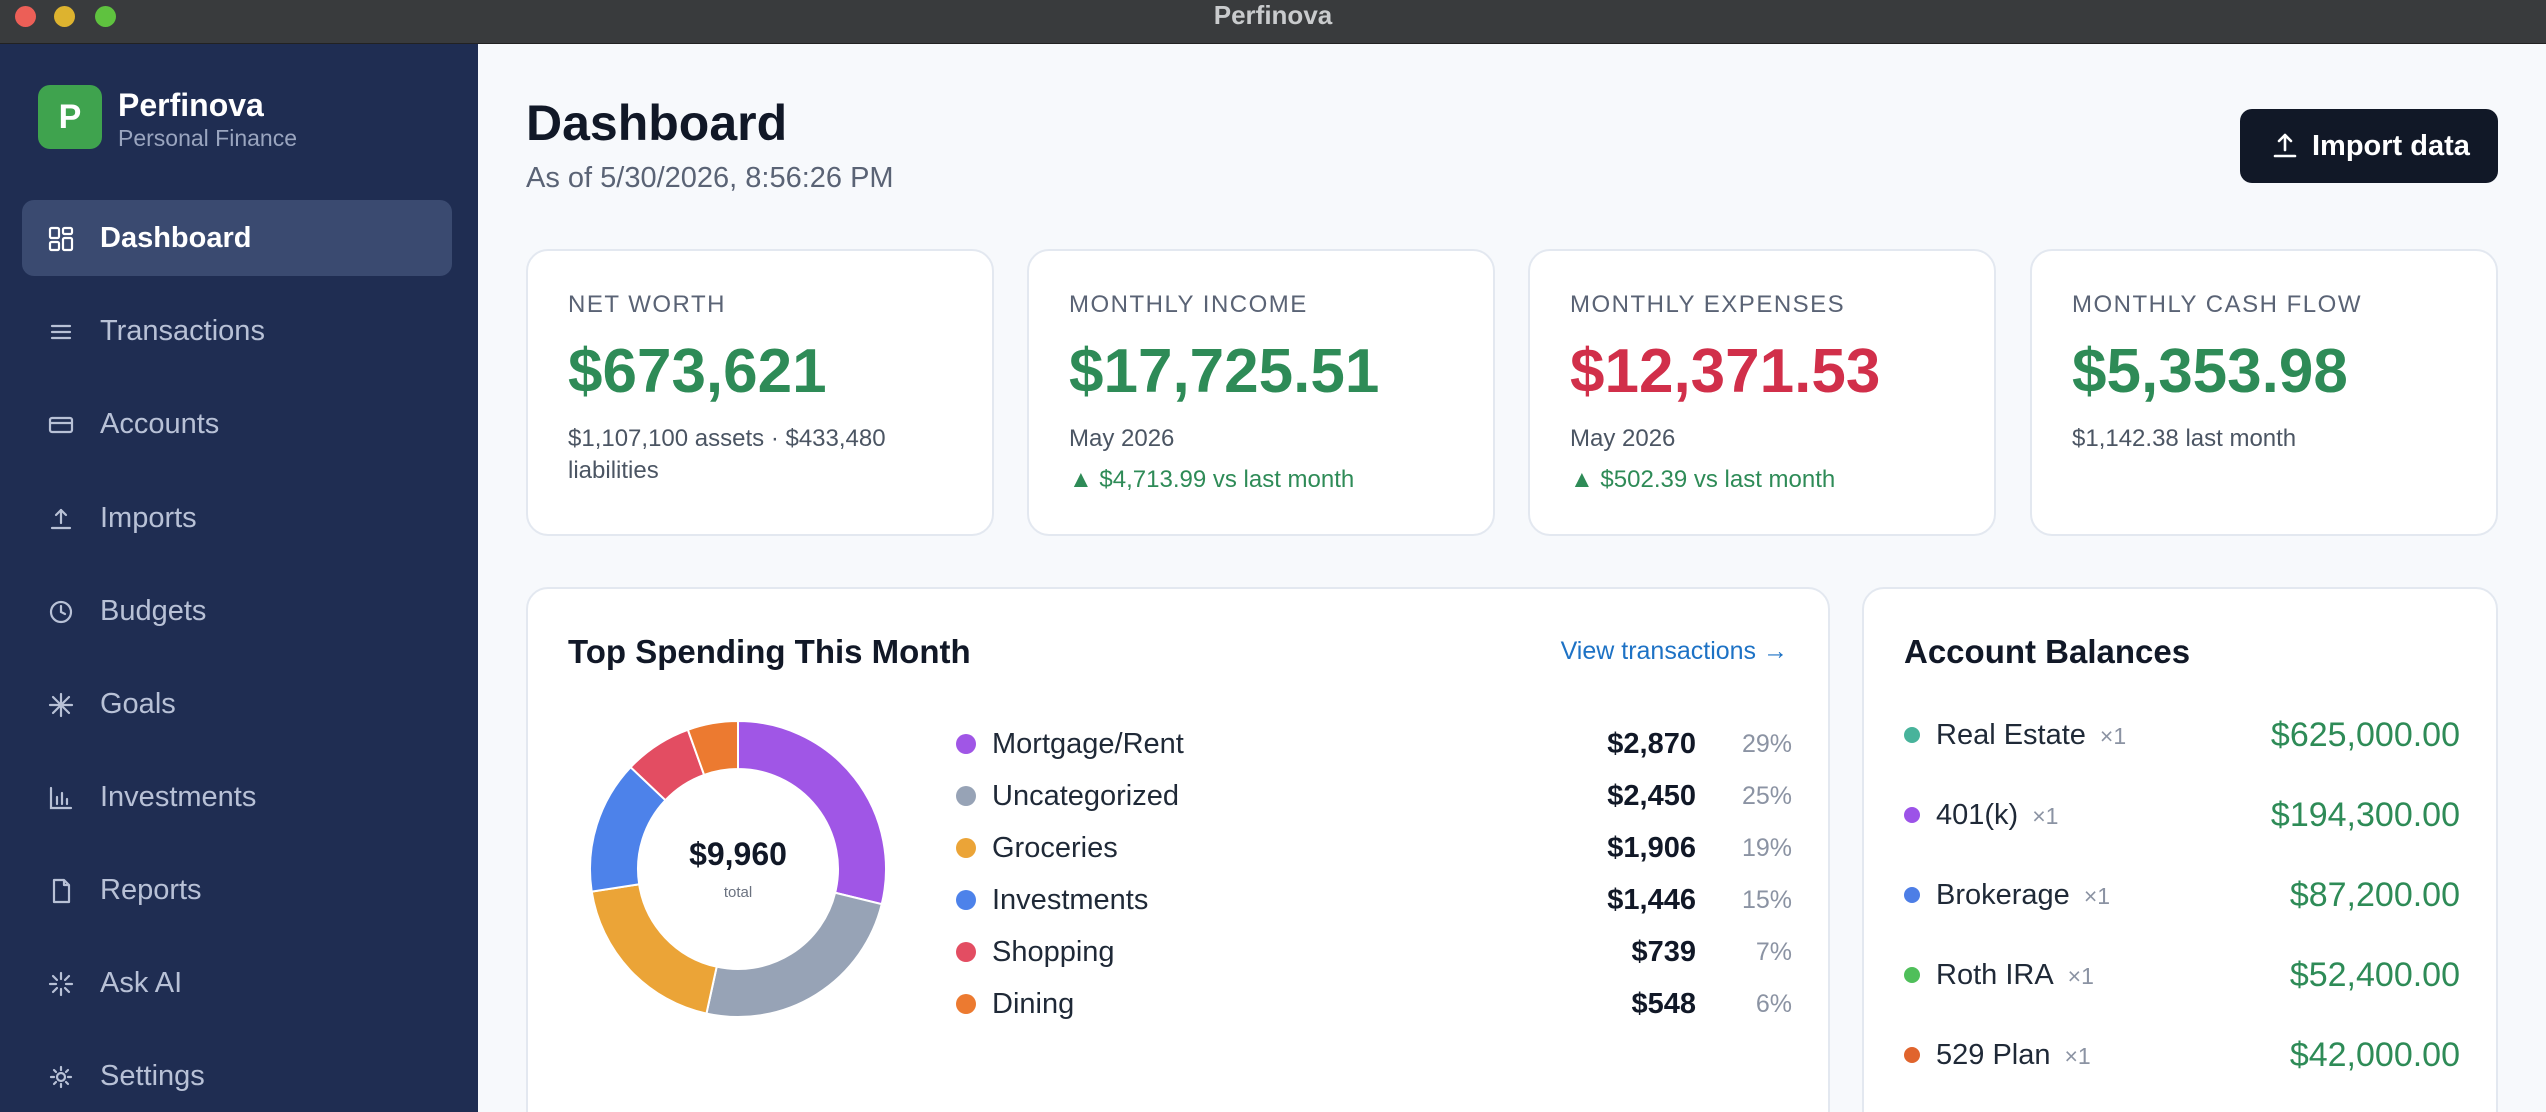 This screenshot has width=2546, height=1112. What do you see at coordinates (2182, 895) in the screenshot?
I see `account-row: Brokerage ×1 $87,200.00` at bounding box center [2182, 895].